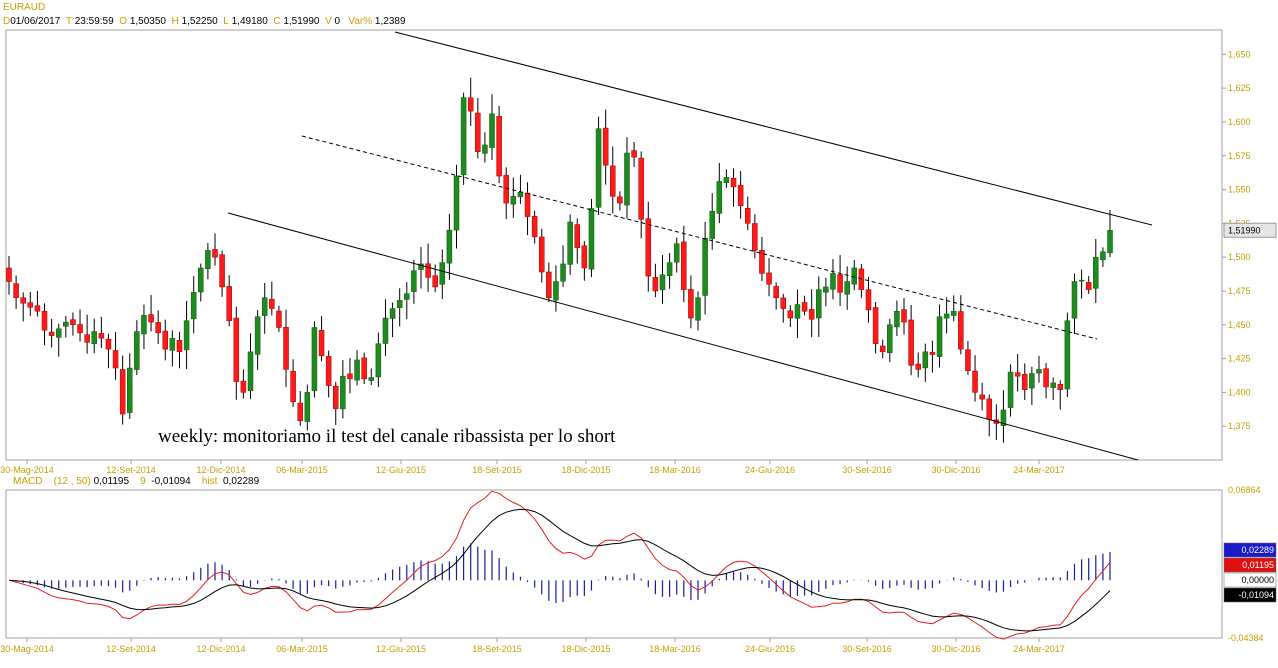 This screenshot has width=1278, height=668. Describe the element at coordinates (72, 481) in the screenshot. I see `macd-params: (12 , 50)` at that location.